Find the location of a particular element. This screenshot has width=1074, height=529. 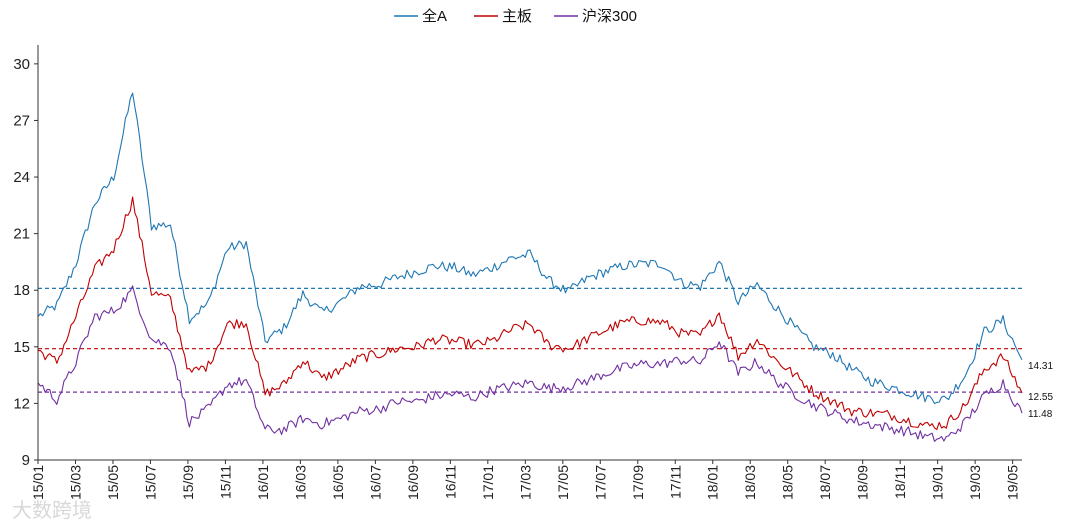

x-tick-label: 18/07 is located at coordinates (825, 482).